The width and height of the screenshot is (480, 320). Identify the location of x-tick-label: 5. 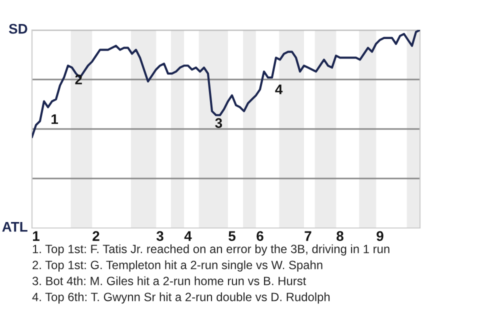
(232, 236).